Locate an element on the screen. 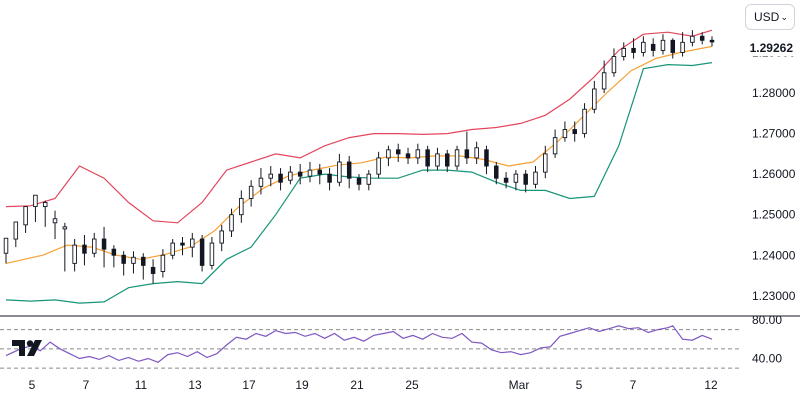 This screenshot has height=400, width=800. time-tick-label: 21 is located at coordinates (357, 385).